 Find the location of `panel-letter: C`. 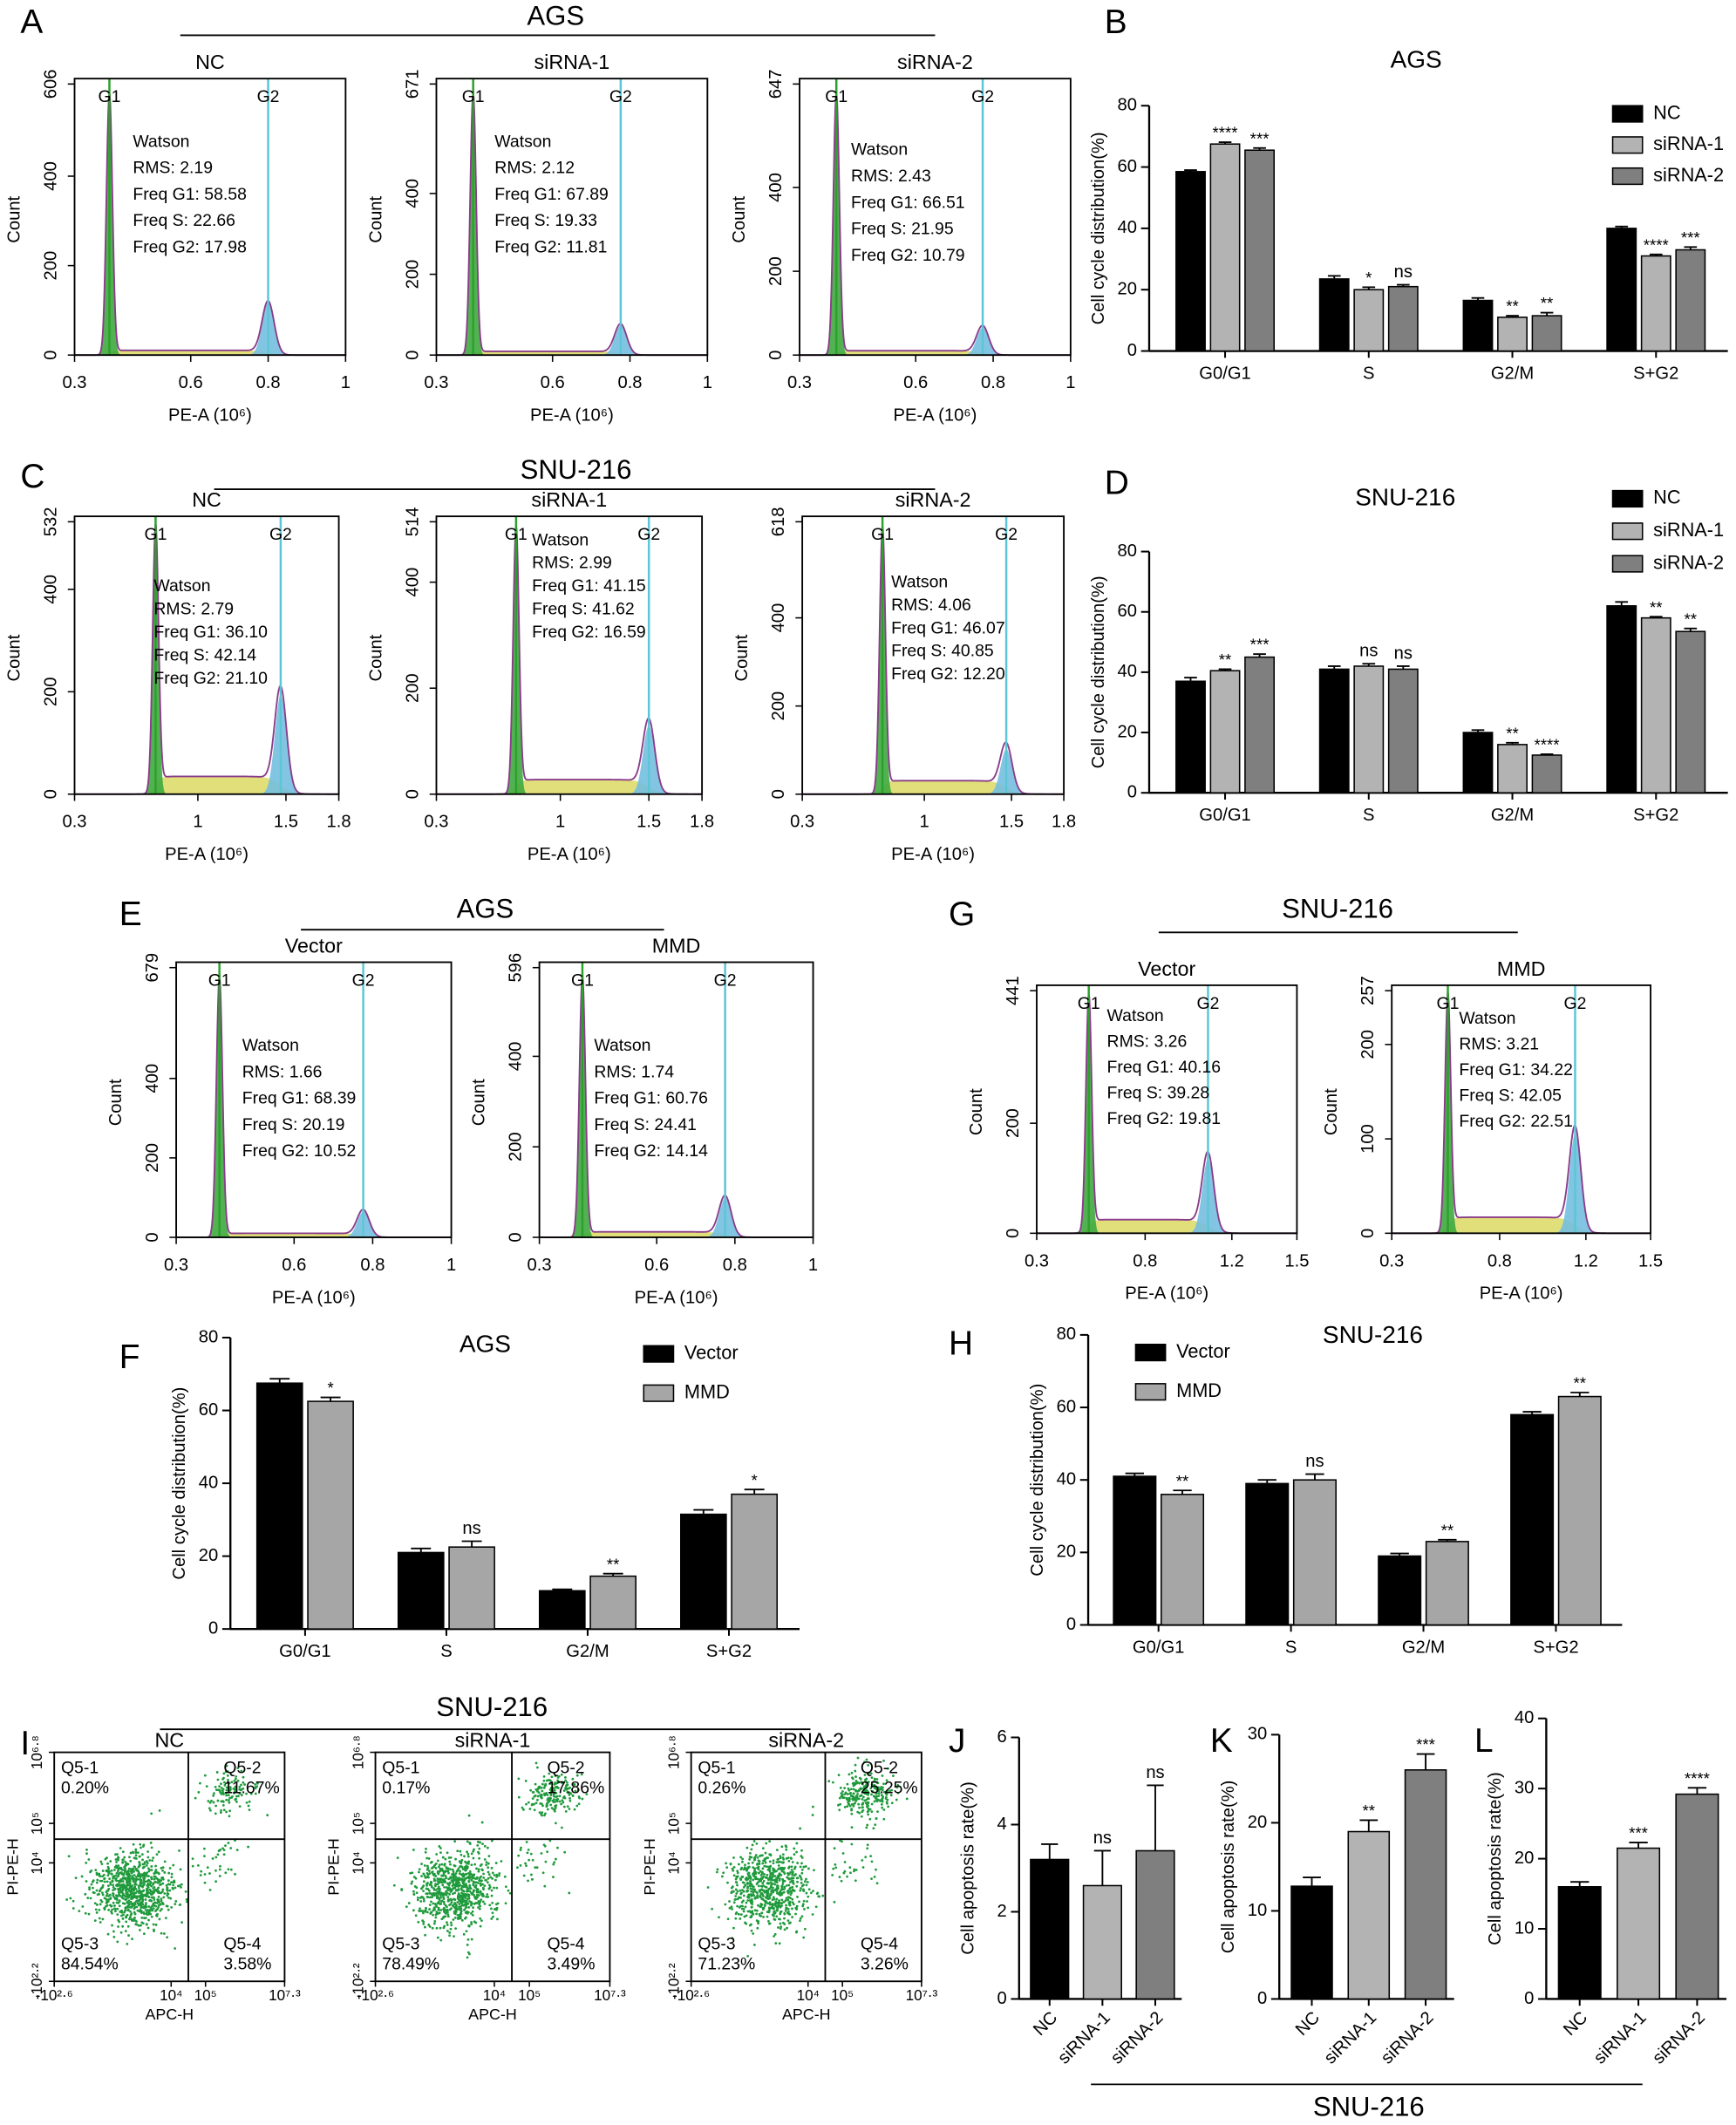

panel-letter: C is located at coordinates (32, 476).